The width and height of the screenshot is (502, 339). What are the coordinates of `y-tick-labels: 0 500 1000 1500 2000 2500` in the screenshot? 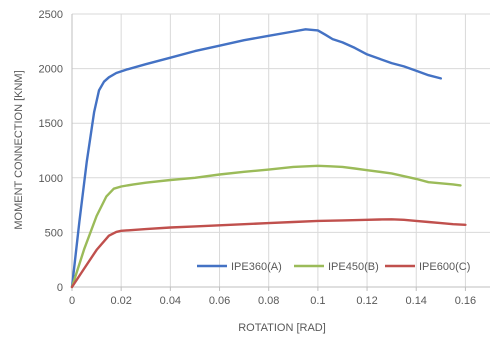 It's located at (51, 151).